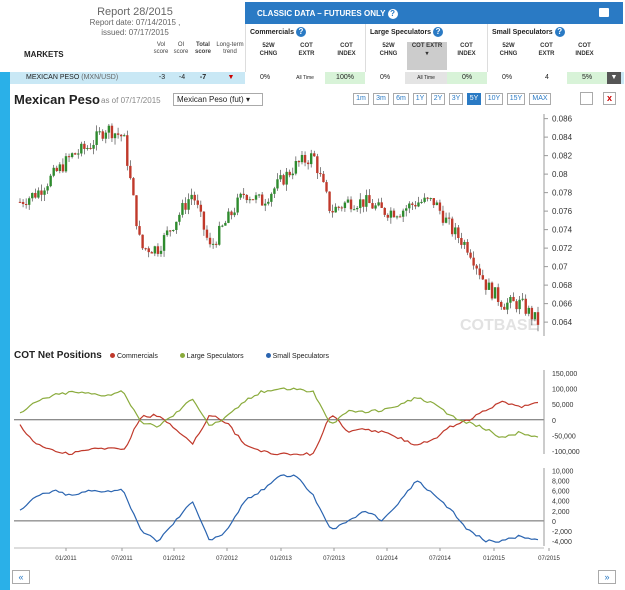  Describe the element at coordinates (388, 50) in the screenshot. I see `col-52w: 52W CHNG` at that location.